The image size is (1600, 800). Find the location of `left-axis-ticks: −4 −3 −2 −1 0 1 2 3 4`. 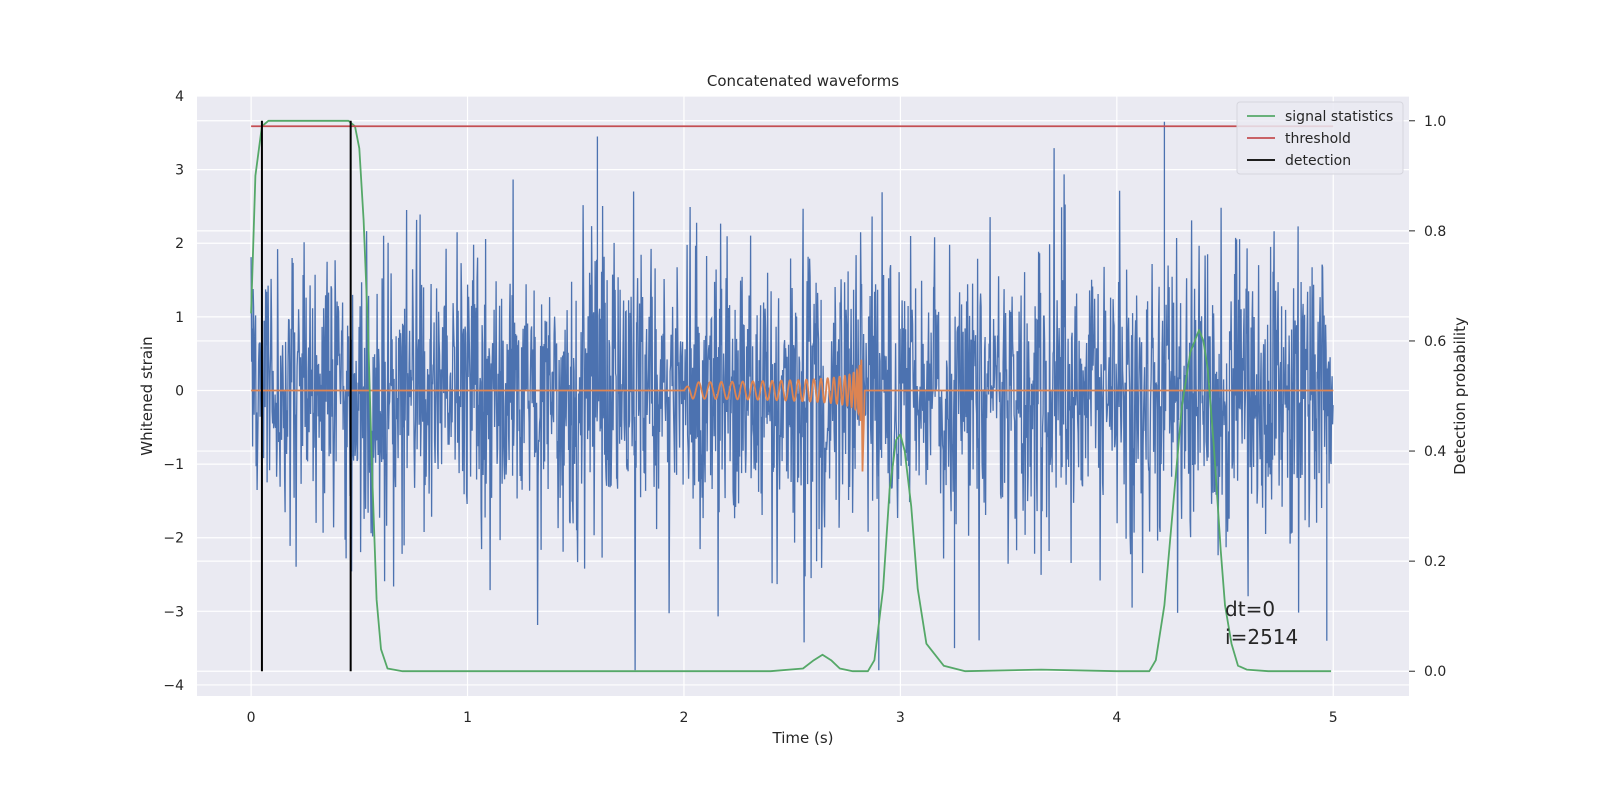

left-axis-ticks: −4 −3 −2 −1 0 1 2 3 4 is located at coordinates (173, 391).